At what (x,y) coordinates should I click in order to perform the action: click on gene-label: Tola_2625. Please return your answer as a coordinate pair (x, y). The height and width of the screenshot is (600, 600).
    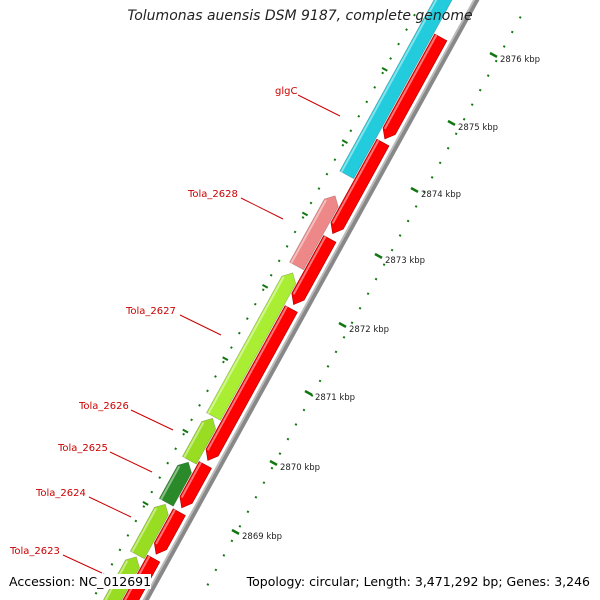
    Looking at the image, I should click on (82, 448).